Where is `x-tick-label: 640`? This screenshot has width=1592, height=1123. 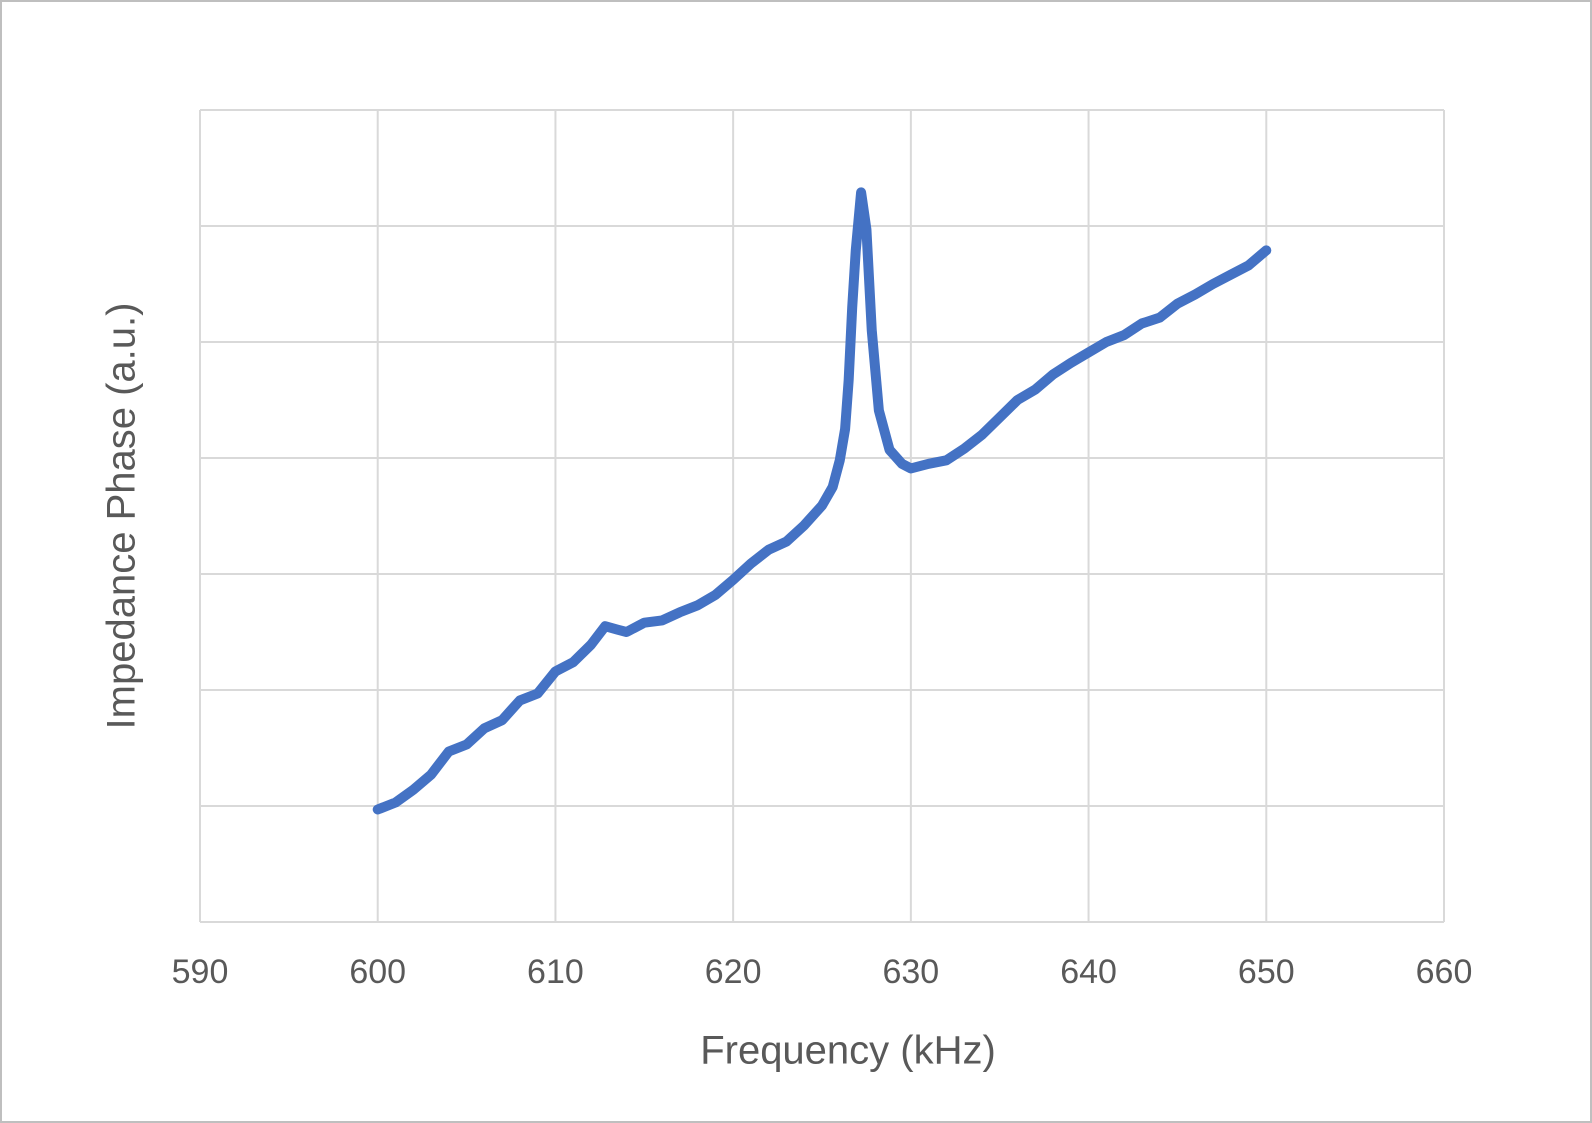 x-tick-label: 640 is located at coordinates (1088, 972).